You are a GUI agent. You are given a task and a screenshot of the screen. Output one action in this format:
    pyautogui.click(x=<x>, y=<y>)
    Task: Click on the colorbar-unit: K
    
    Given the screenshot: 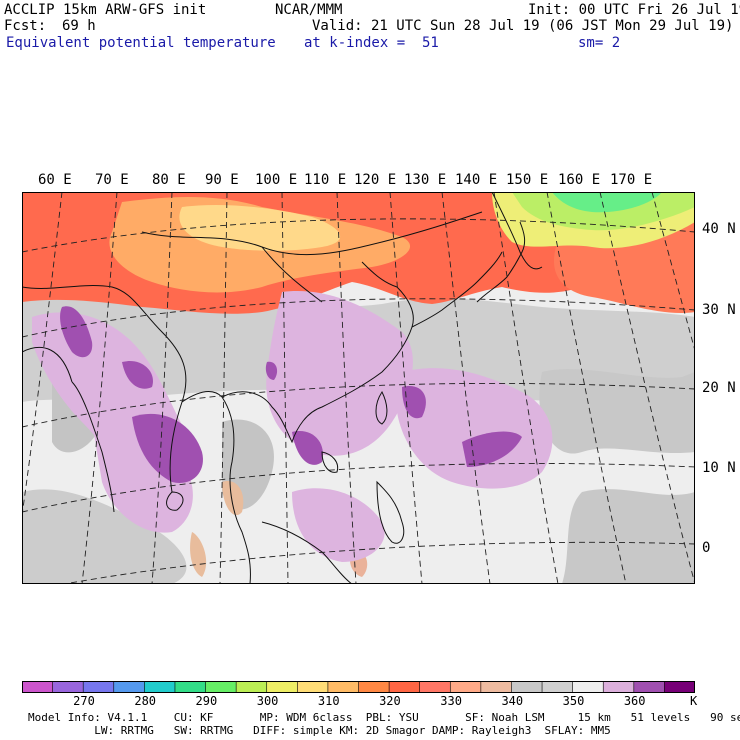 What is the action you would take?
    pyautogui.click(x=694, y=701)
    